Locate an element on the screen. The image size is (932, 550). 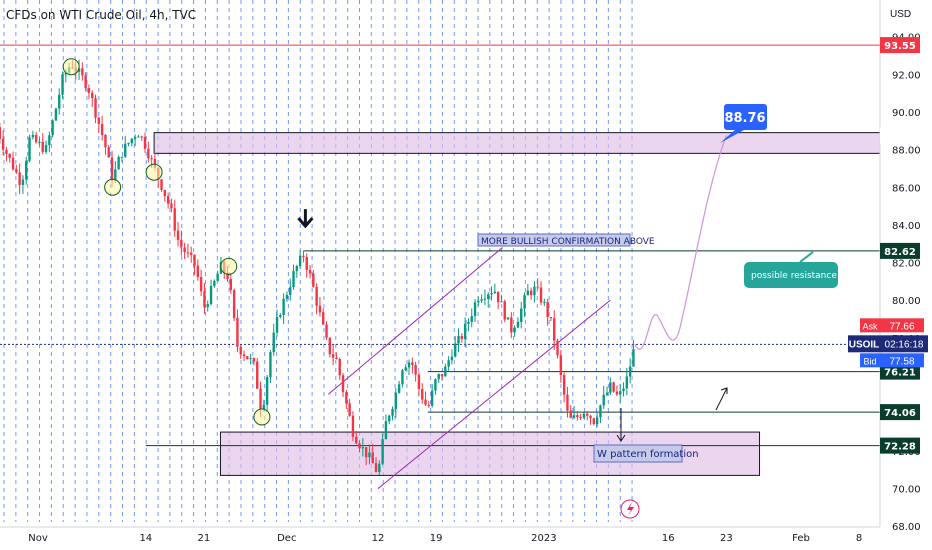
y-tick-label: 68.00 is located at coordinates (906, 527).